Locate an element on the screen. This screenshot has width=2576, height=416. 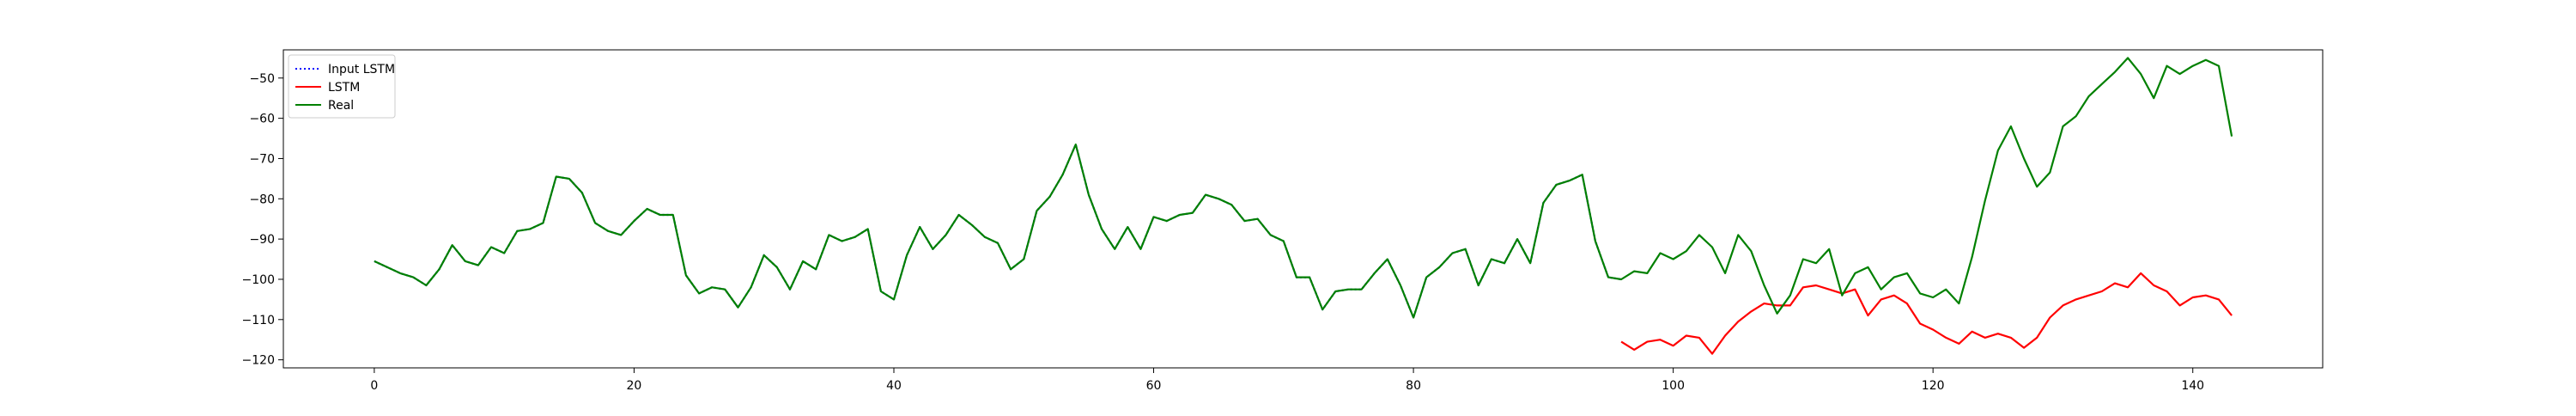
x-tick-label: 140 is located at coordinates (2192, 386).